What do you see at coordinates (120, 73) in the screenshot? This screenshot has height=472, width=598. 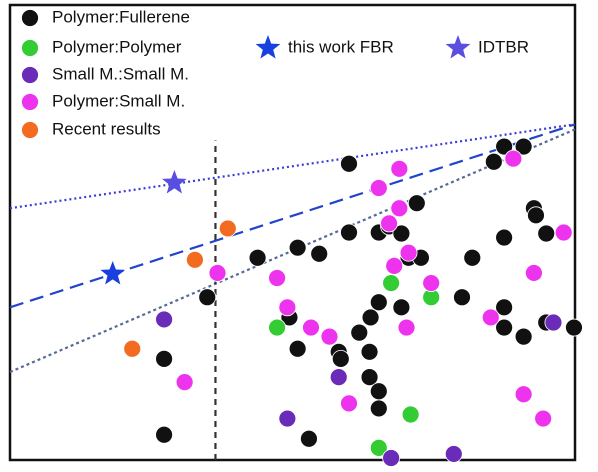 I see `legend-label: Small M.:Small M.` at bounding box center [120, 73].